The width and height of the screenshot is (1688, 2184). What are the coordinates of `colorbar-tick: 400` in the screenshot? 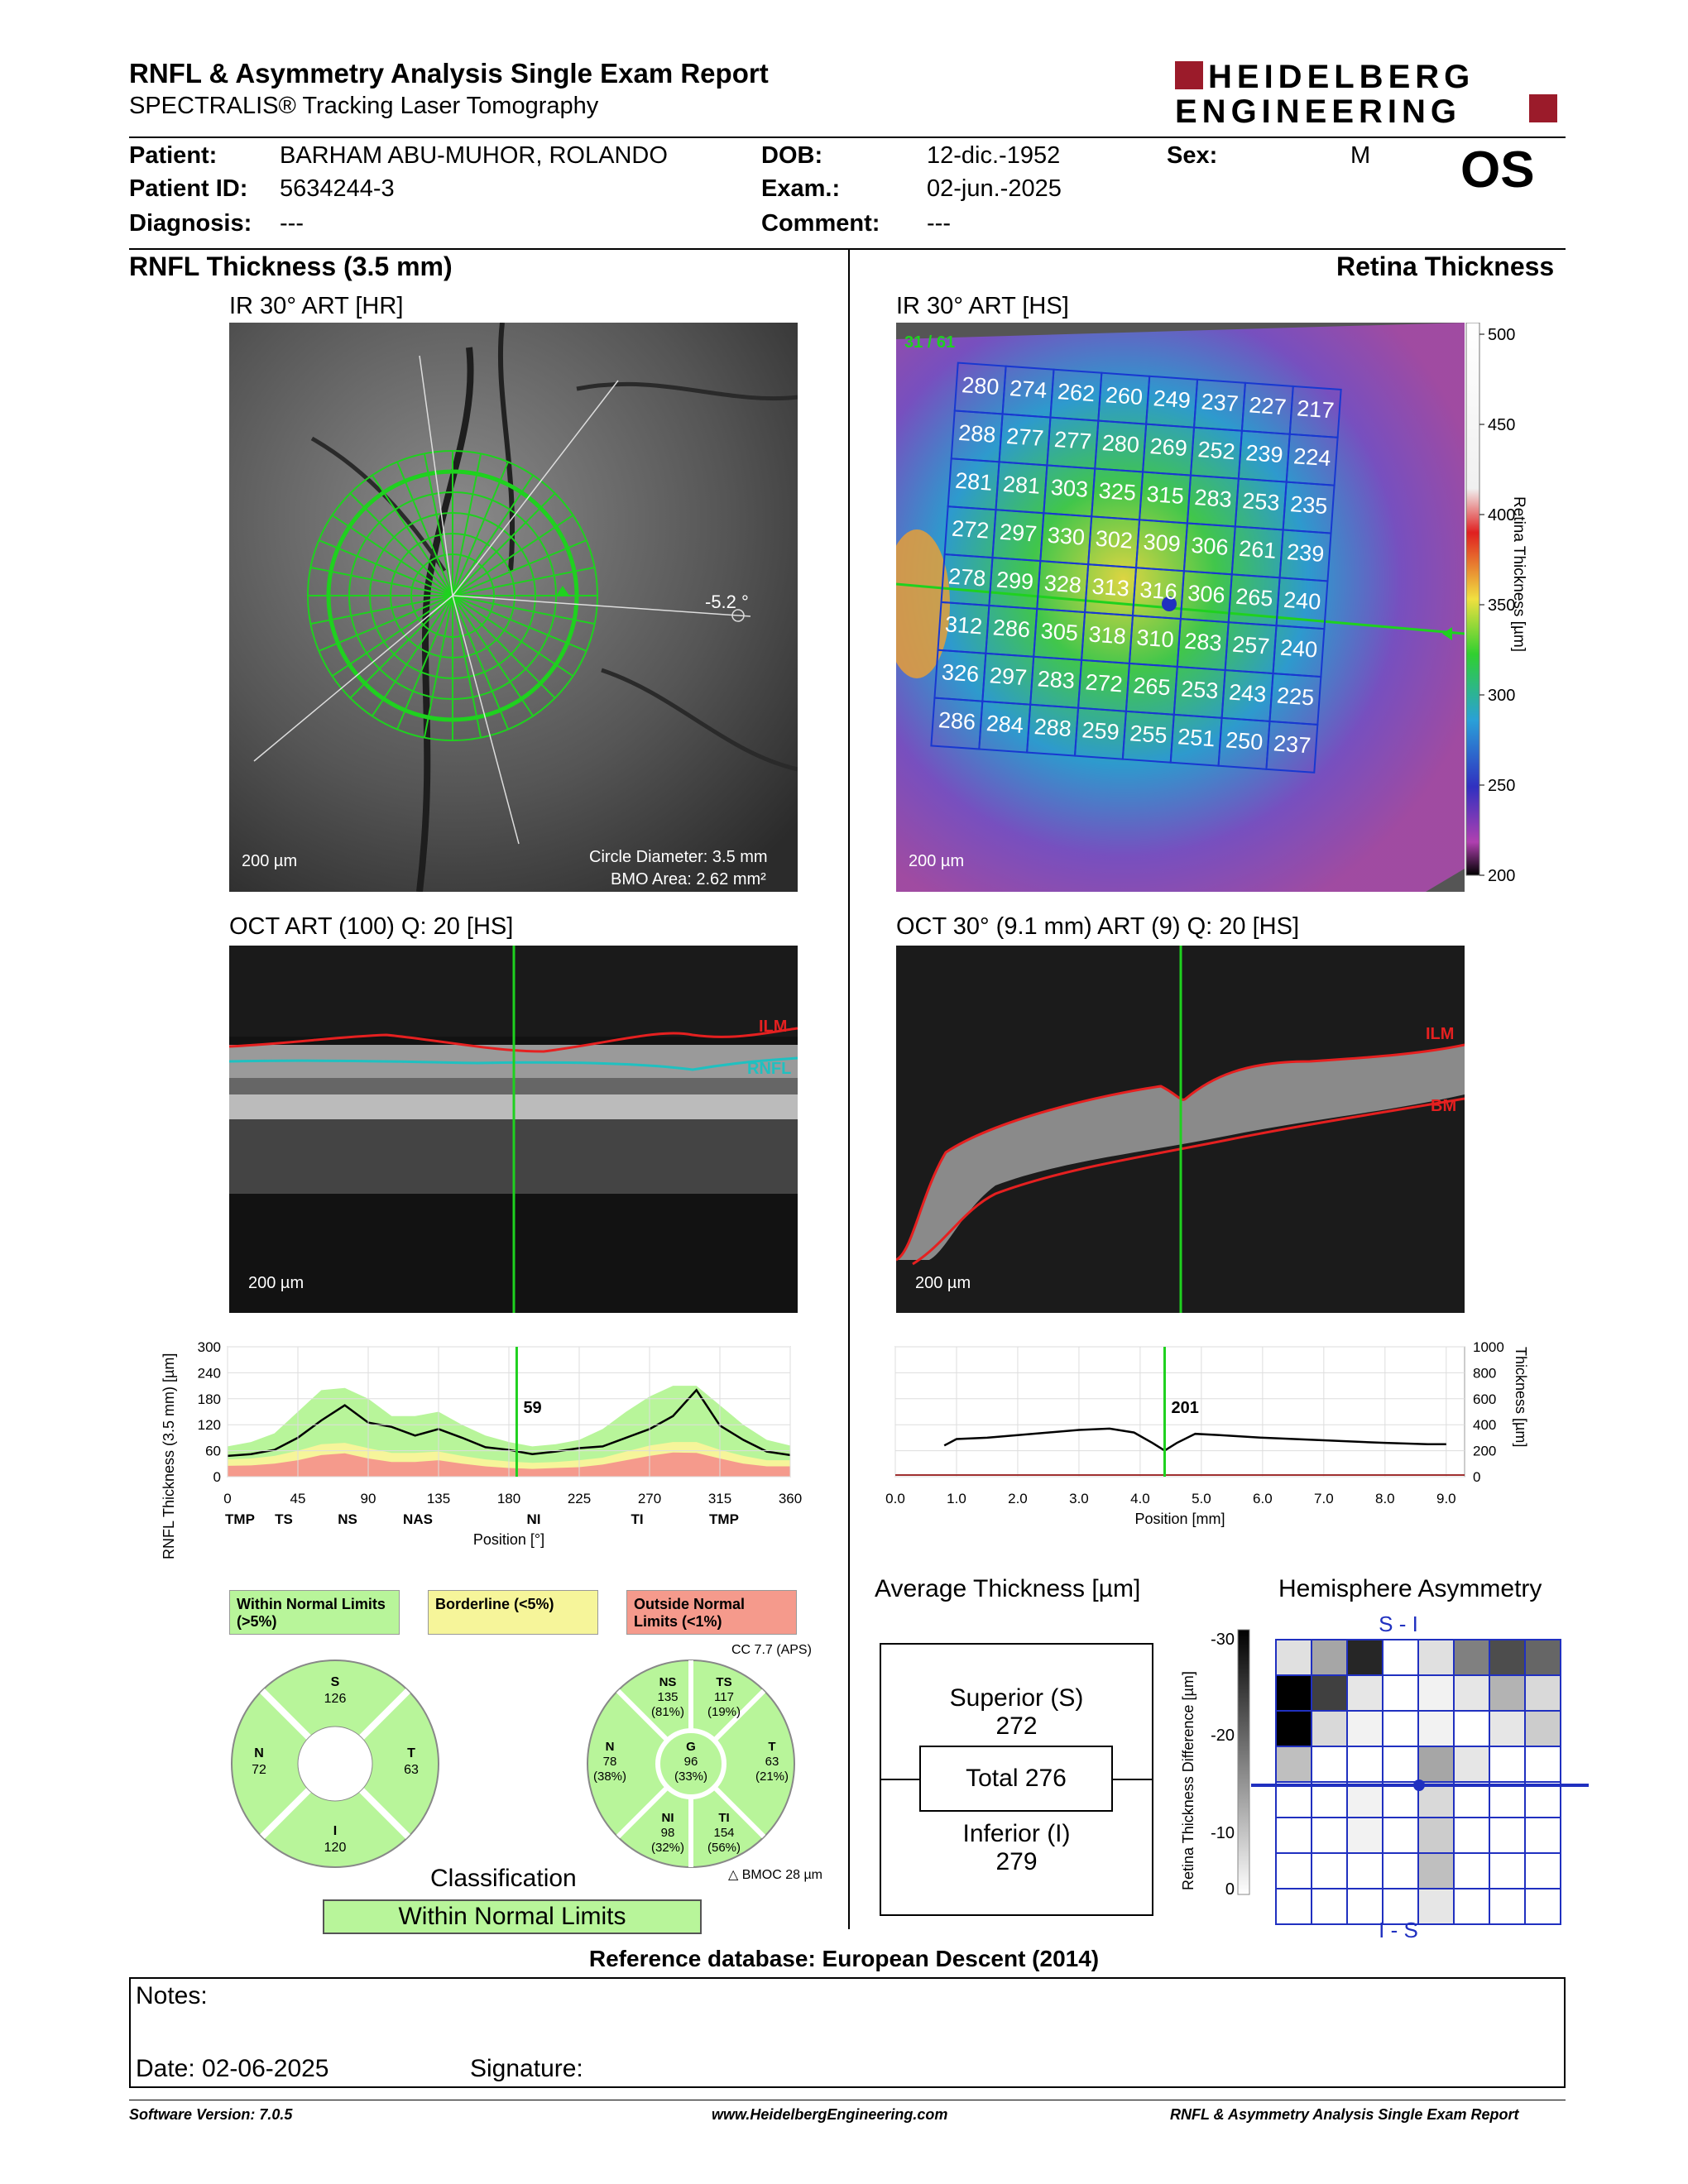 It's located at (1501, 515).